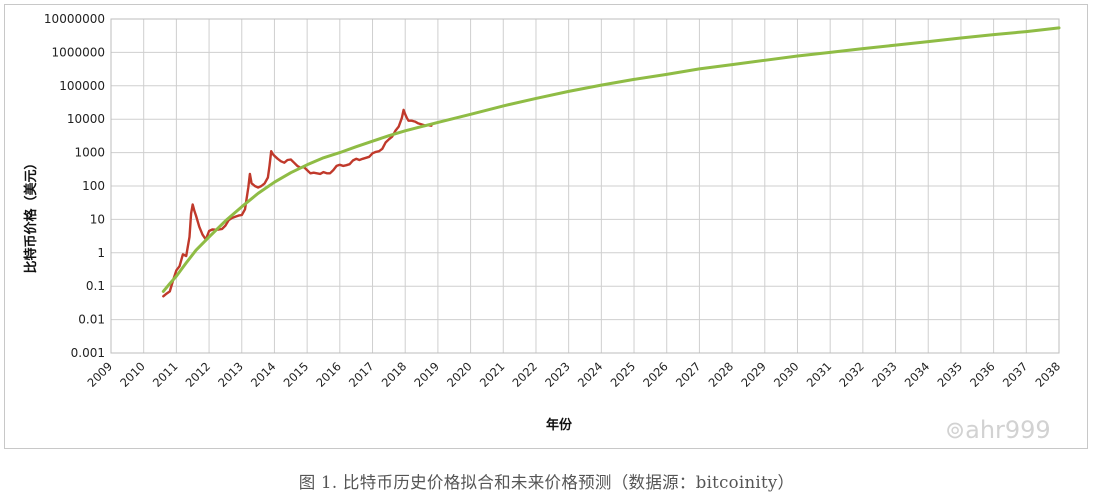 The height and width of the screenshot is (502, 1093). I want to click on x-tick-label: 2020, so click(459, 374).